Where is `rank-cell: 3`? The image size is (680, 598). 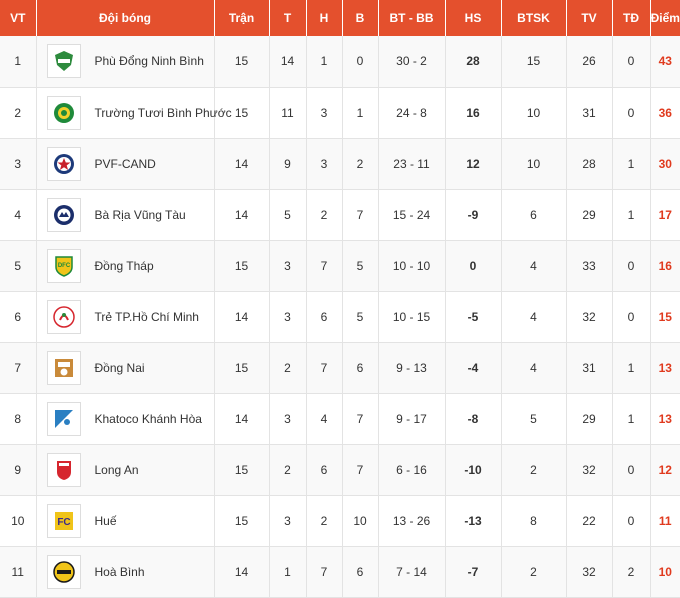
rank-cell: 3 is located at coordinates (18, 164).